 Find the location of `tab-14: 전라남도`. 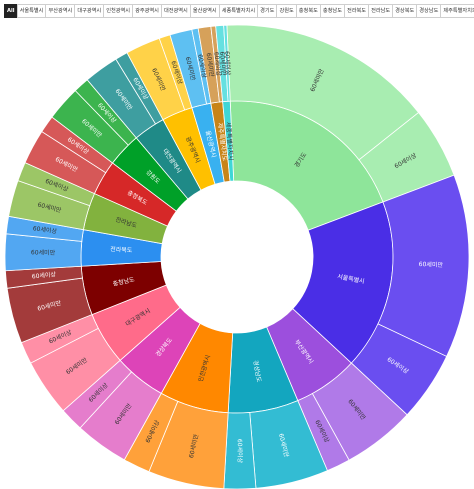

tab-14: 전라남도 is located at coordinates (381, 11).